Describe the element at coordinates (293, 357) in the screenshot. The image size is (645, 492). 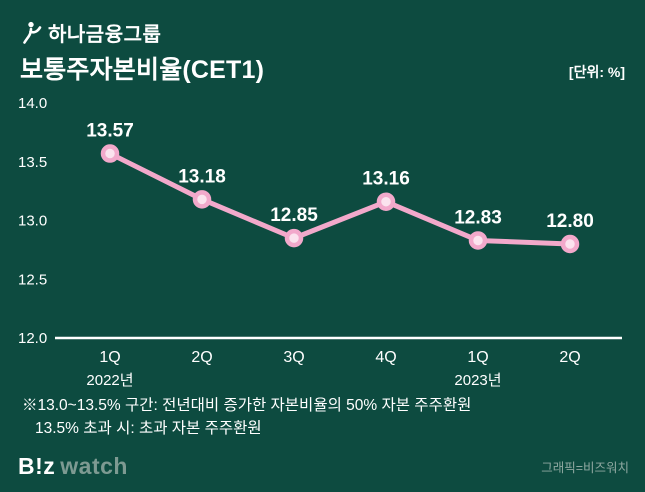
I see `x-tick-label: 3Q` at that location.